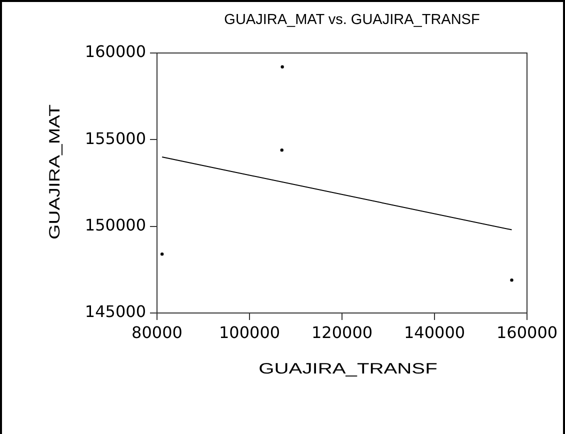 This screenshot has width=565, height=434. What do you see at coordinates (115, 224) in the screenshot?
I see `y-tick-label: 150000` at bounding box center [115, 224].